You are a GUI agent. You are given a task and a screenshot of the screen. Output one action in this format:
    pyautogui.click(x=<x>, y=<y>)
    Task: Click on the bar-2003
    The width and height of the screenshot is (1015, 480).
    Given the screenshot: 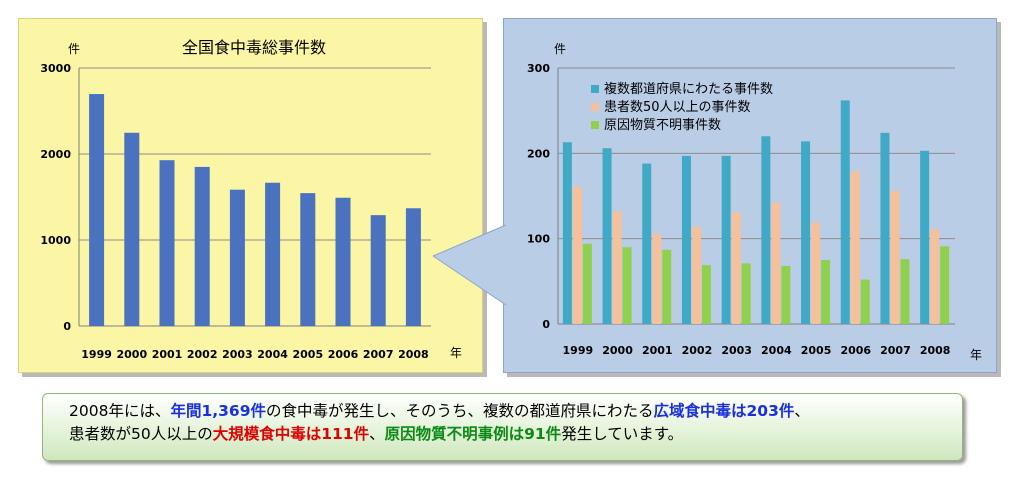 What is the action you would take?
    pyautogui.click(x=237, y=257)
    